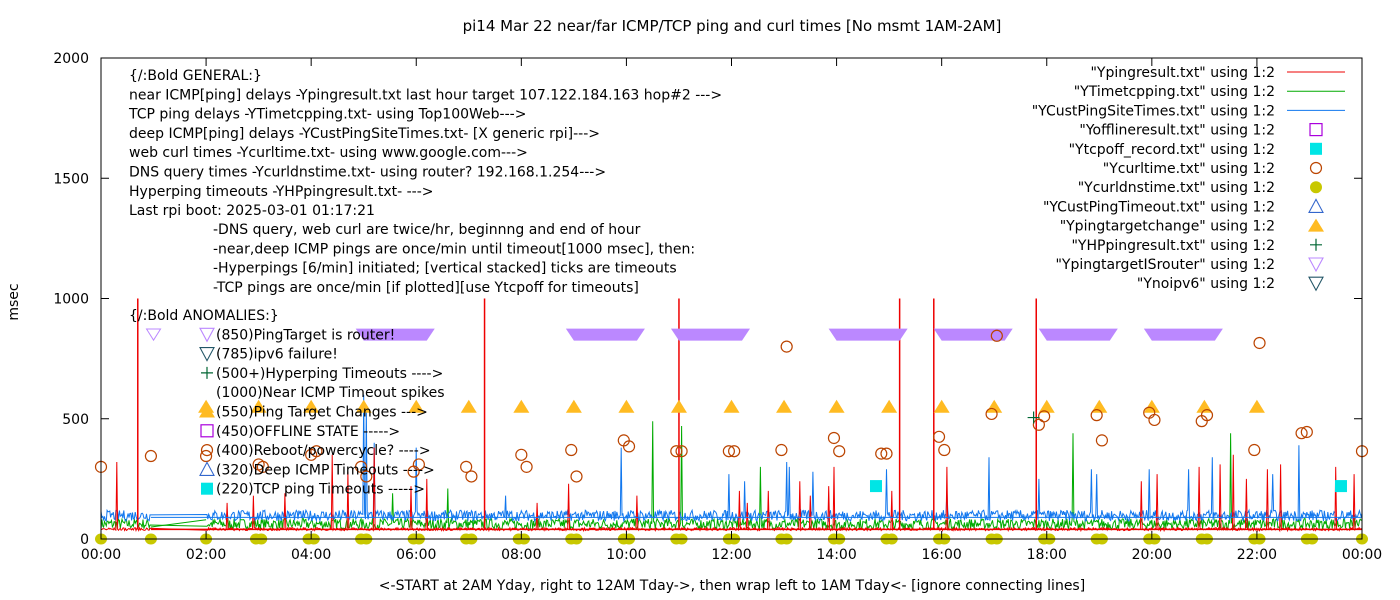 Image resolution: width=1400 pixels, height=600 pixels. Describe the element at coordinates (308, 432) in the screenshot. I see `anomaly-annotation-line: (450)OFFLINE STATE ----->` at that location.